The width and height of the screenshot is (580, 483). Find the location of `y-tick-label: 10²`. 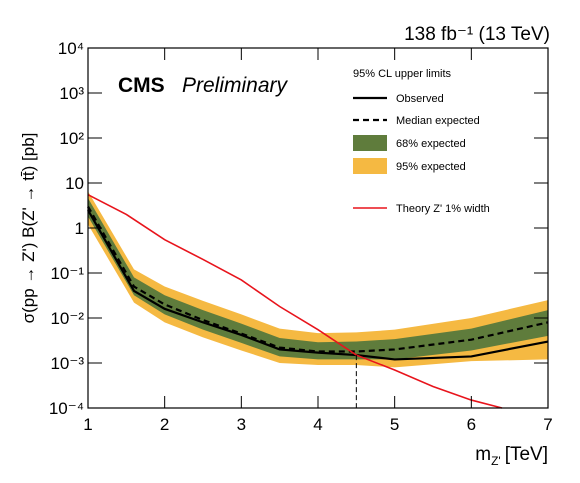

y-tick-label: 10² is located at coordinates (71, 138).